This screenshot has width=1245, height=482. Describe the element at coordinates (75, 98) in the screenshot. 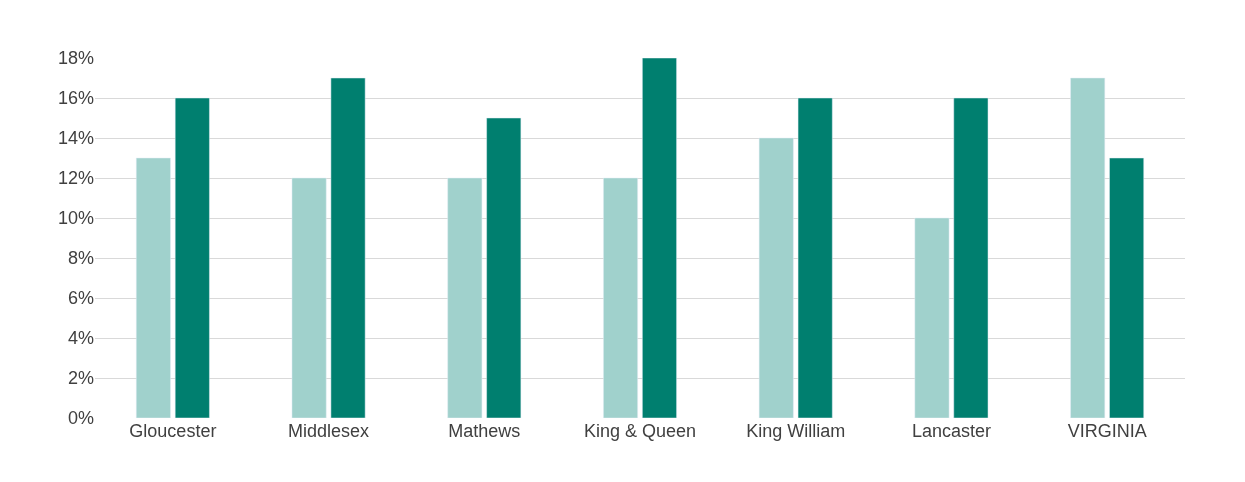

I see `y-tick-label: 16%` at that location.